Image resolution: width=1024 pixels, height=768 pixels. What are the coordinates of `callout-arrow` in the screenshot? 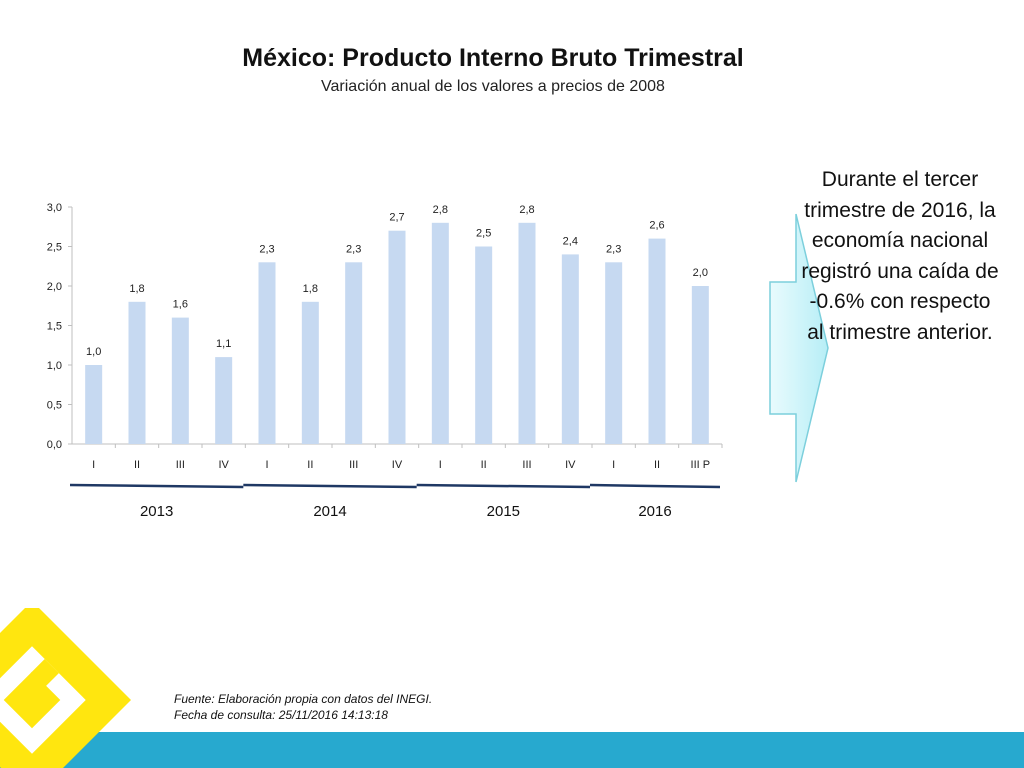 It's located at (799, 348).